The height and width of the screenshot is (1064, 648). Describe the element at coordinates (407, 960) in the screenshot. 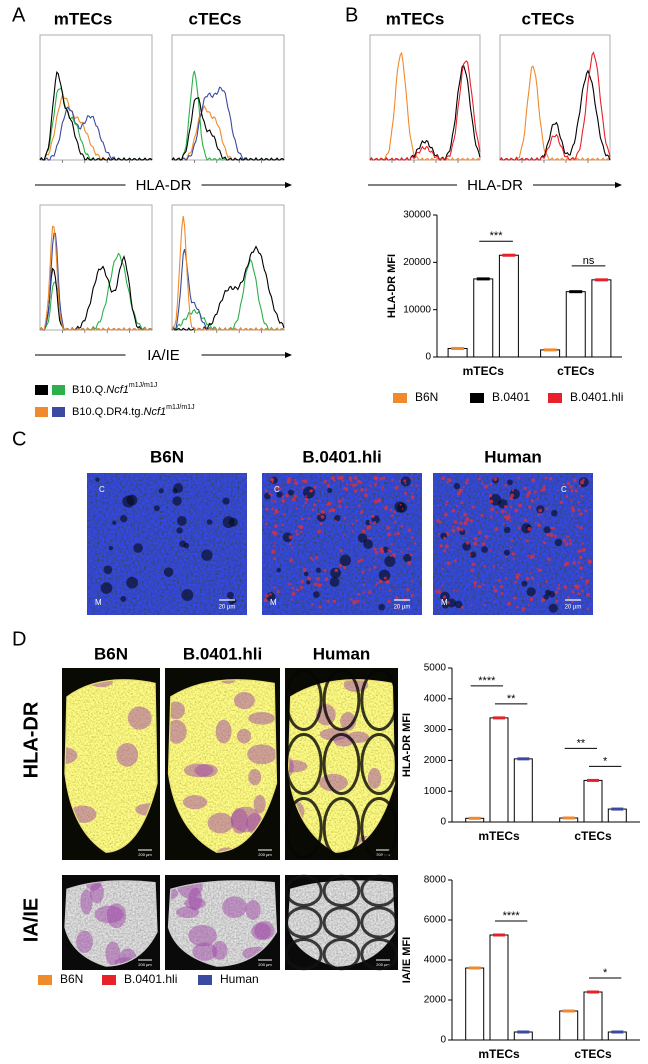

I see `y-axis-label: IA/IE MFI` at that location.